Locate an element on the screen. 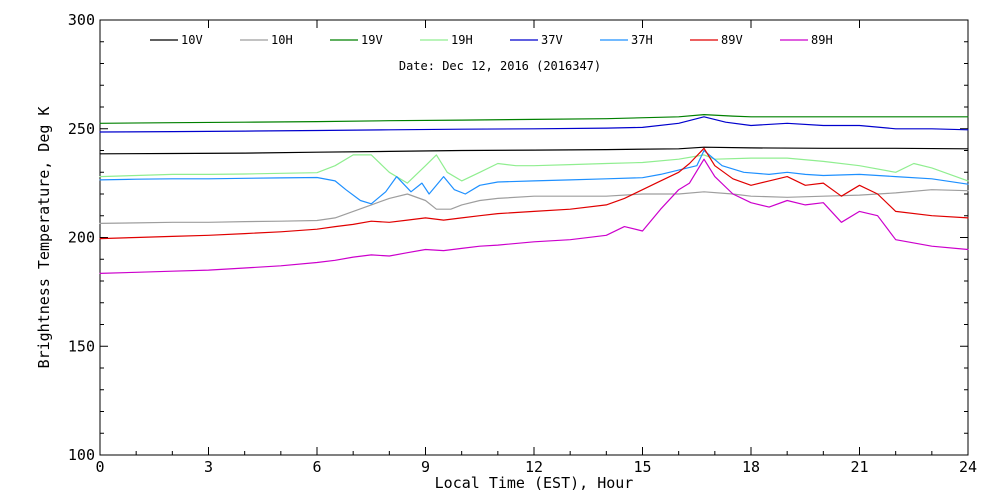 The width and height of the screenshot is (1000, 500). y-tick-label: 200 is located at coordinates (81, 238).